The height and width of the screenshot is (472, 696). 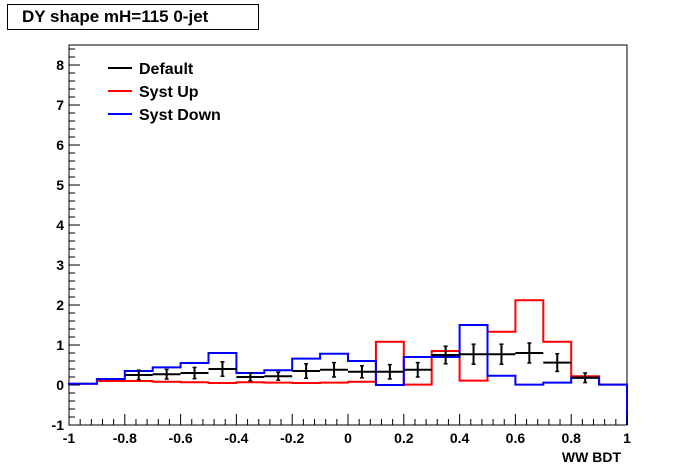 I want to click on x-tick-label: 1, so click(x=627, y=438).